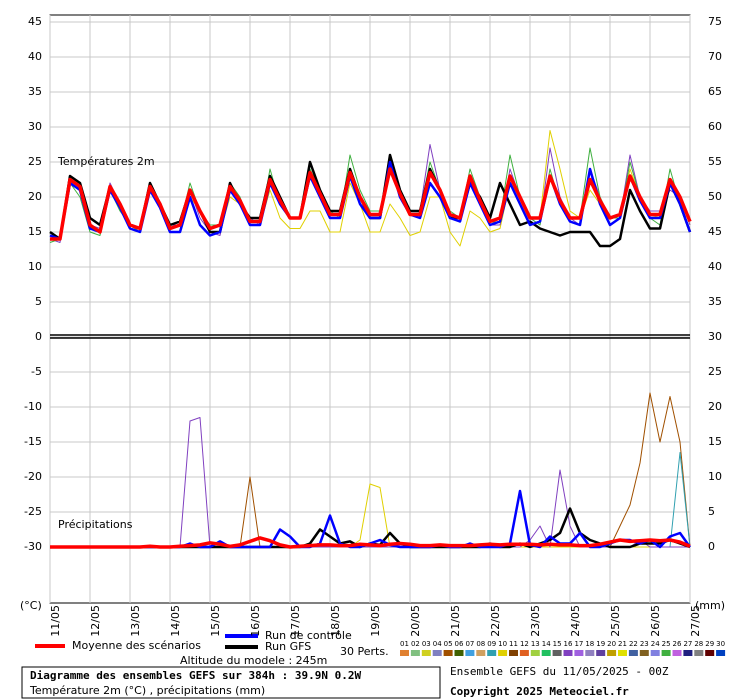 The width and height of the screenshot is (740, 700). What do you see at coordinates (715, 476) in the screenshot?
I see `y2-tick-label: 10` at bounding box center [715, 476].